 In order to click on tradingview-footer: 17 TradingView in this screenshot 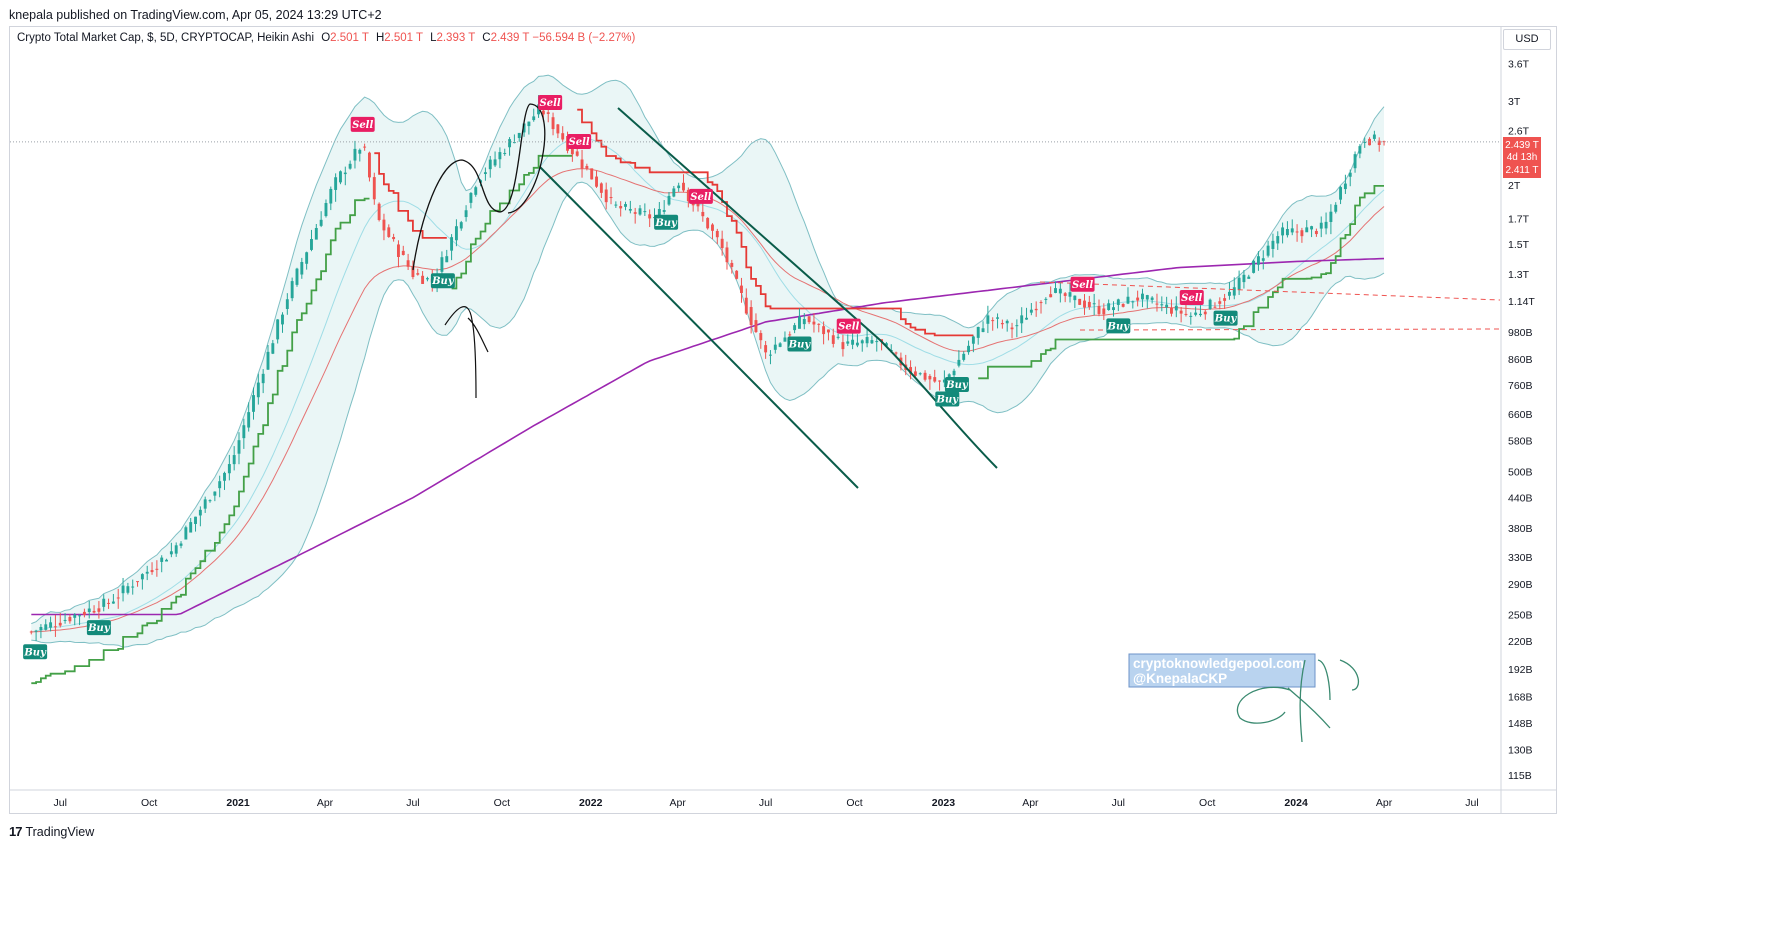, I will do `click(51, 831)`.